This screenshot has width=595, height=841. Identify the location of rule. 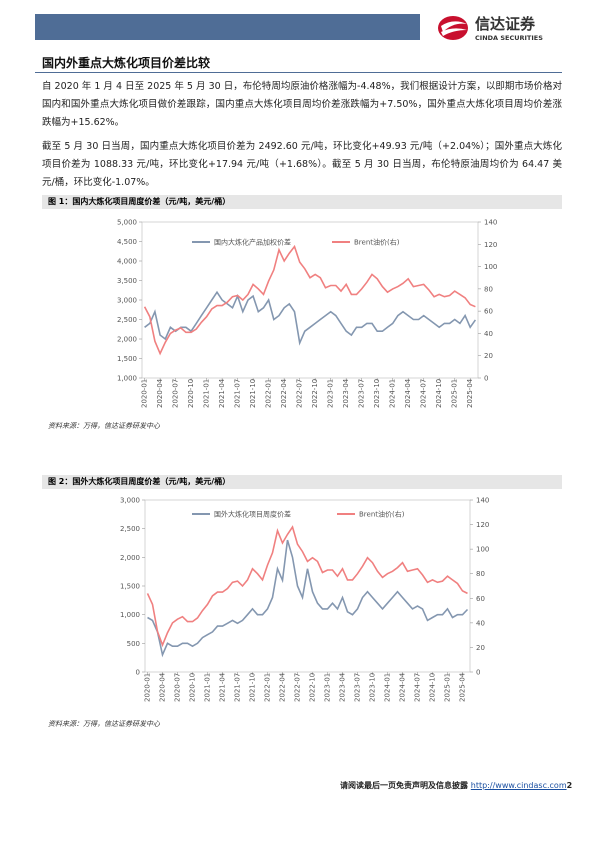
(298, 72).